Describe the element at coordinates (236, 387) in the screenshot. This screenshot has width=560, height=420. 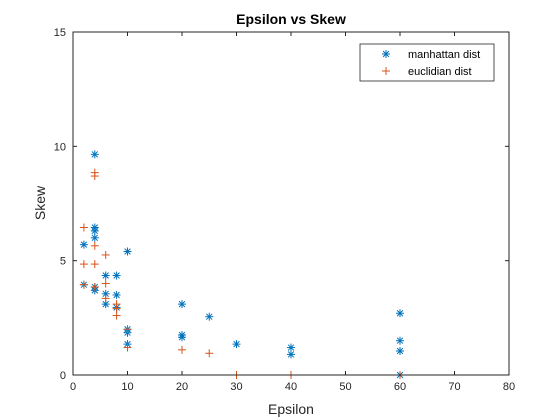
I see `x-tick-label: 30` at that location.